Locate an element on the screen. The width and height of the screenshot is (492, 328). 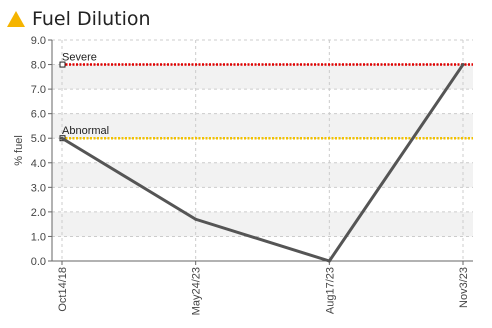
abnormal-threshold-label: Abnormal is located at coordinates (85, 131).